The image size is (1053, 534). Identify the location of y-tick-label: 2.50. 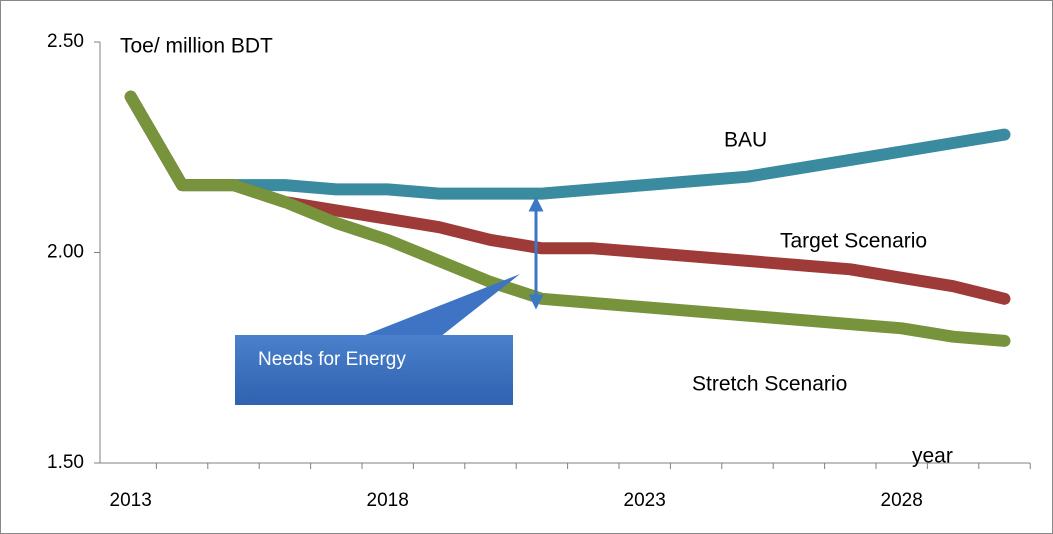
(65, 41).